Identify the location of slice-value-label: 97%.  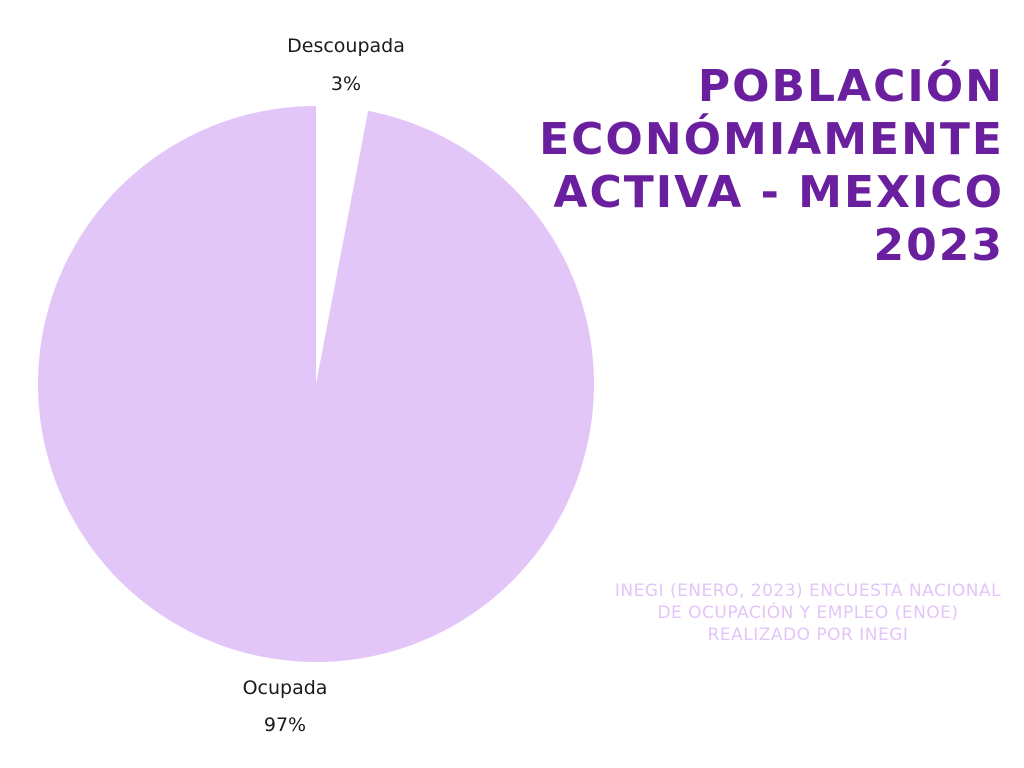
(285, 725).